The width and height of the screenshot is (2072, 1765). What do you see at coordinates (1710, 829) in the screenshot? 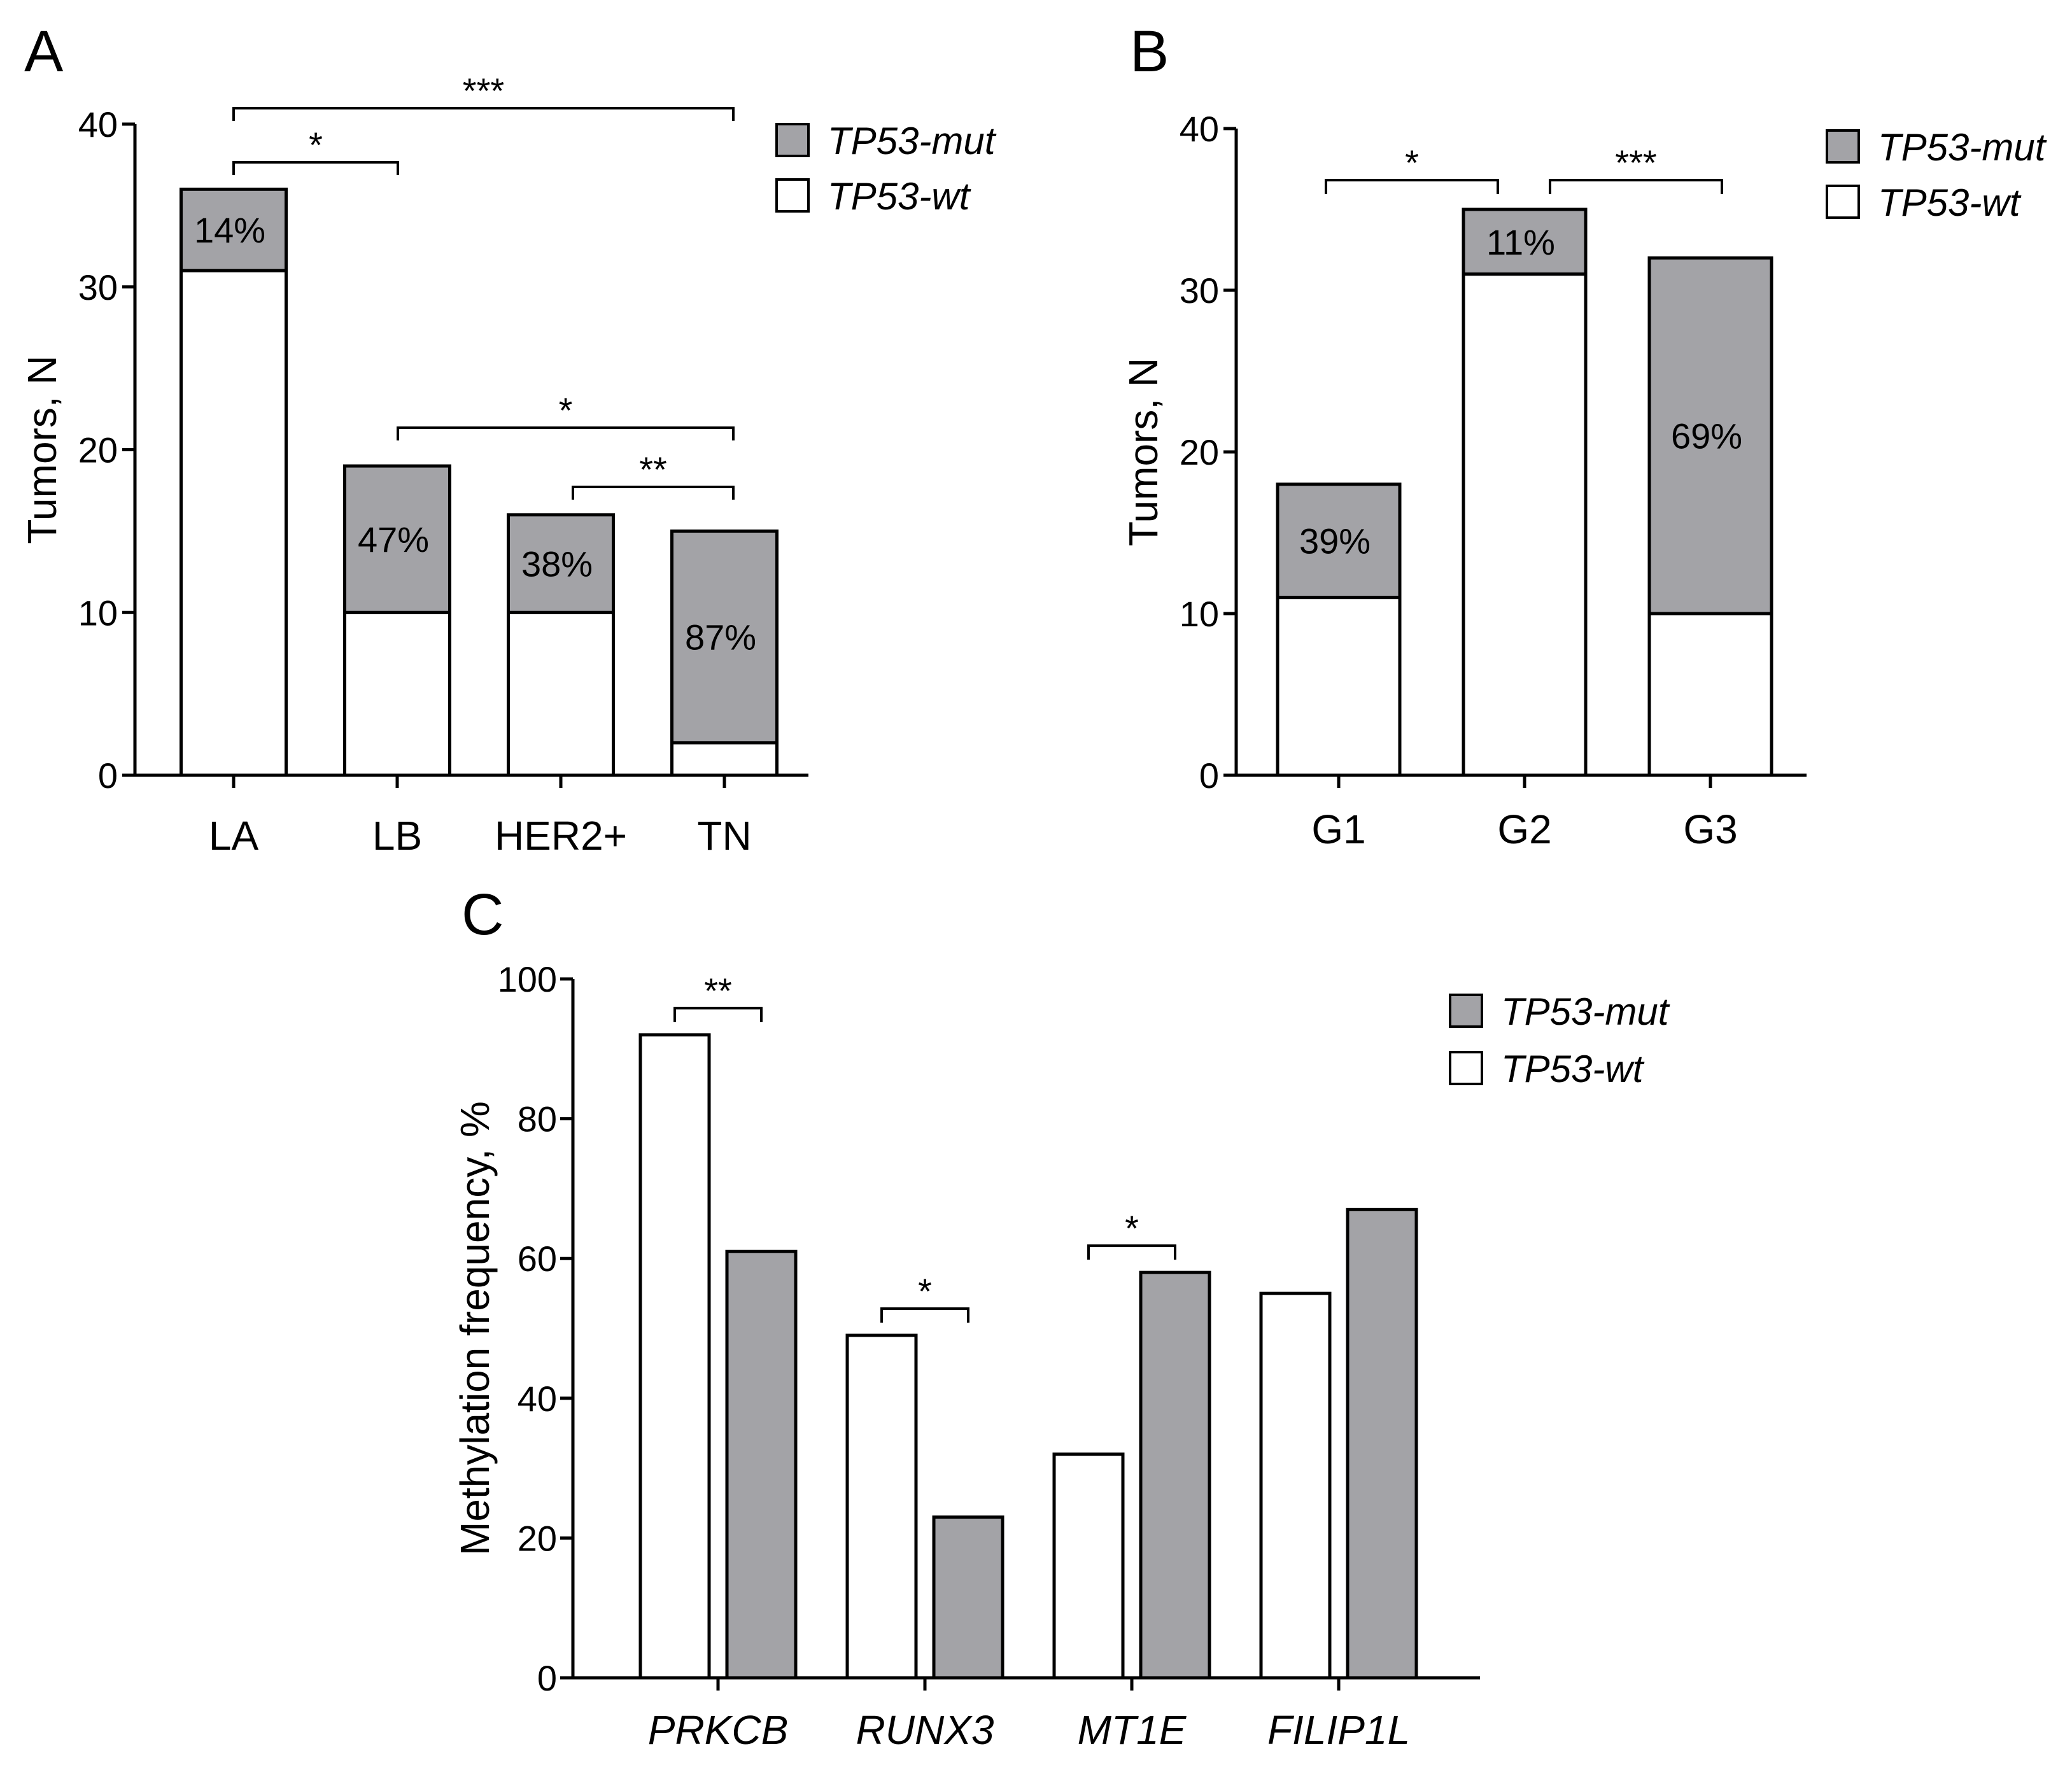
I see `x-category-label: G3` at bounding box center [1710, 829].